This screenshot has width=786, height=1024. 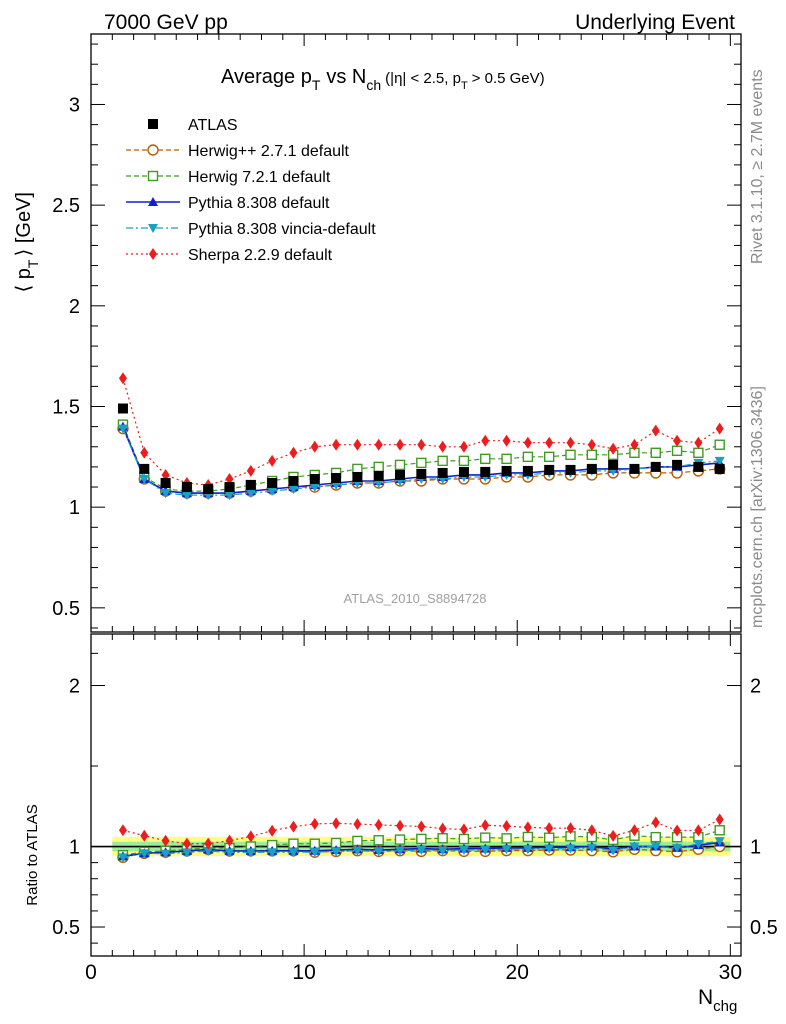 I want to click on title-main: Average p, so click(x=266, y=77).